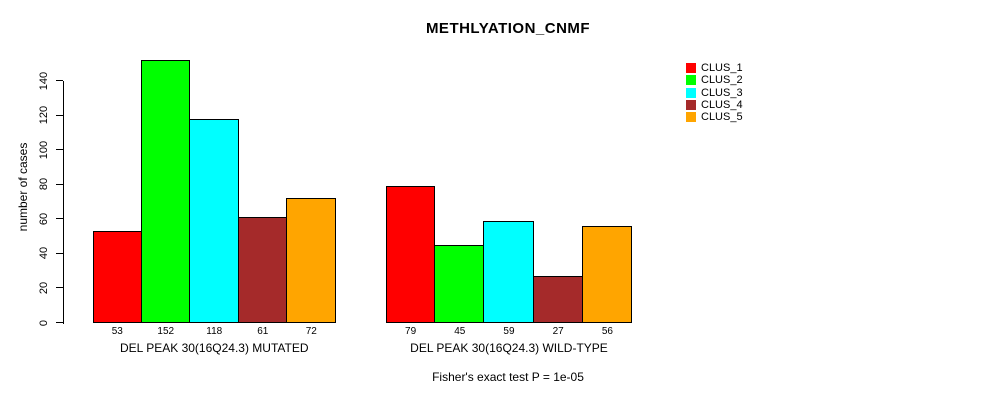 Image resolution: width=990 pixels, height=400 pixels. I want to click on y-axis-tick-label: 0, so click(44, 322).